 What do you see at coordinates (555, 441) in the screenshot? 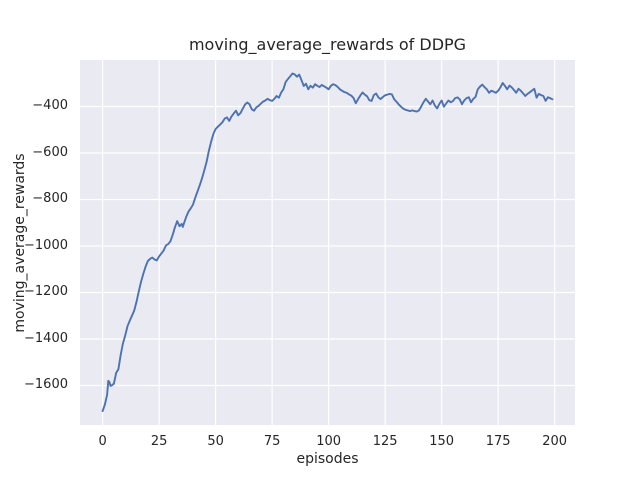
I see `x-tick-label: 200` at bounding box center [555, 441].